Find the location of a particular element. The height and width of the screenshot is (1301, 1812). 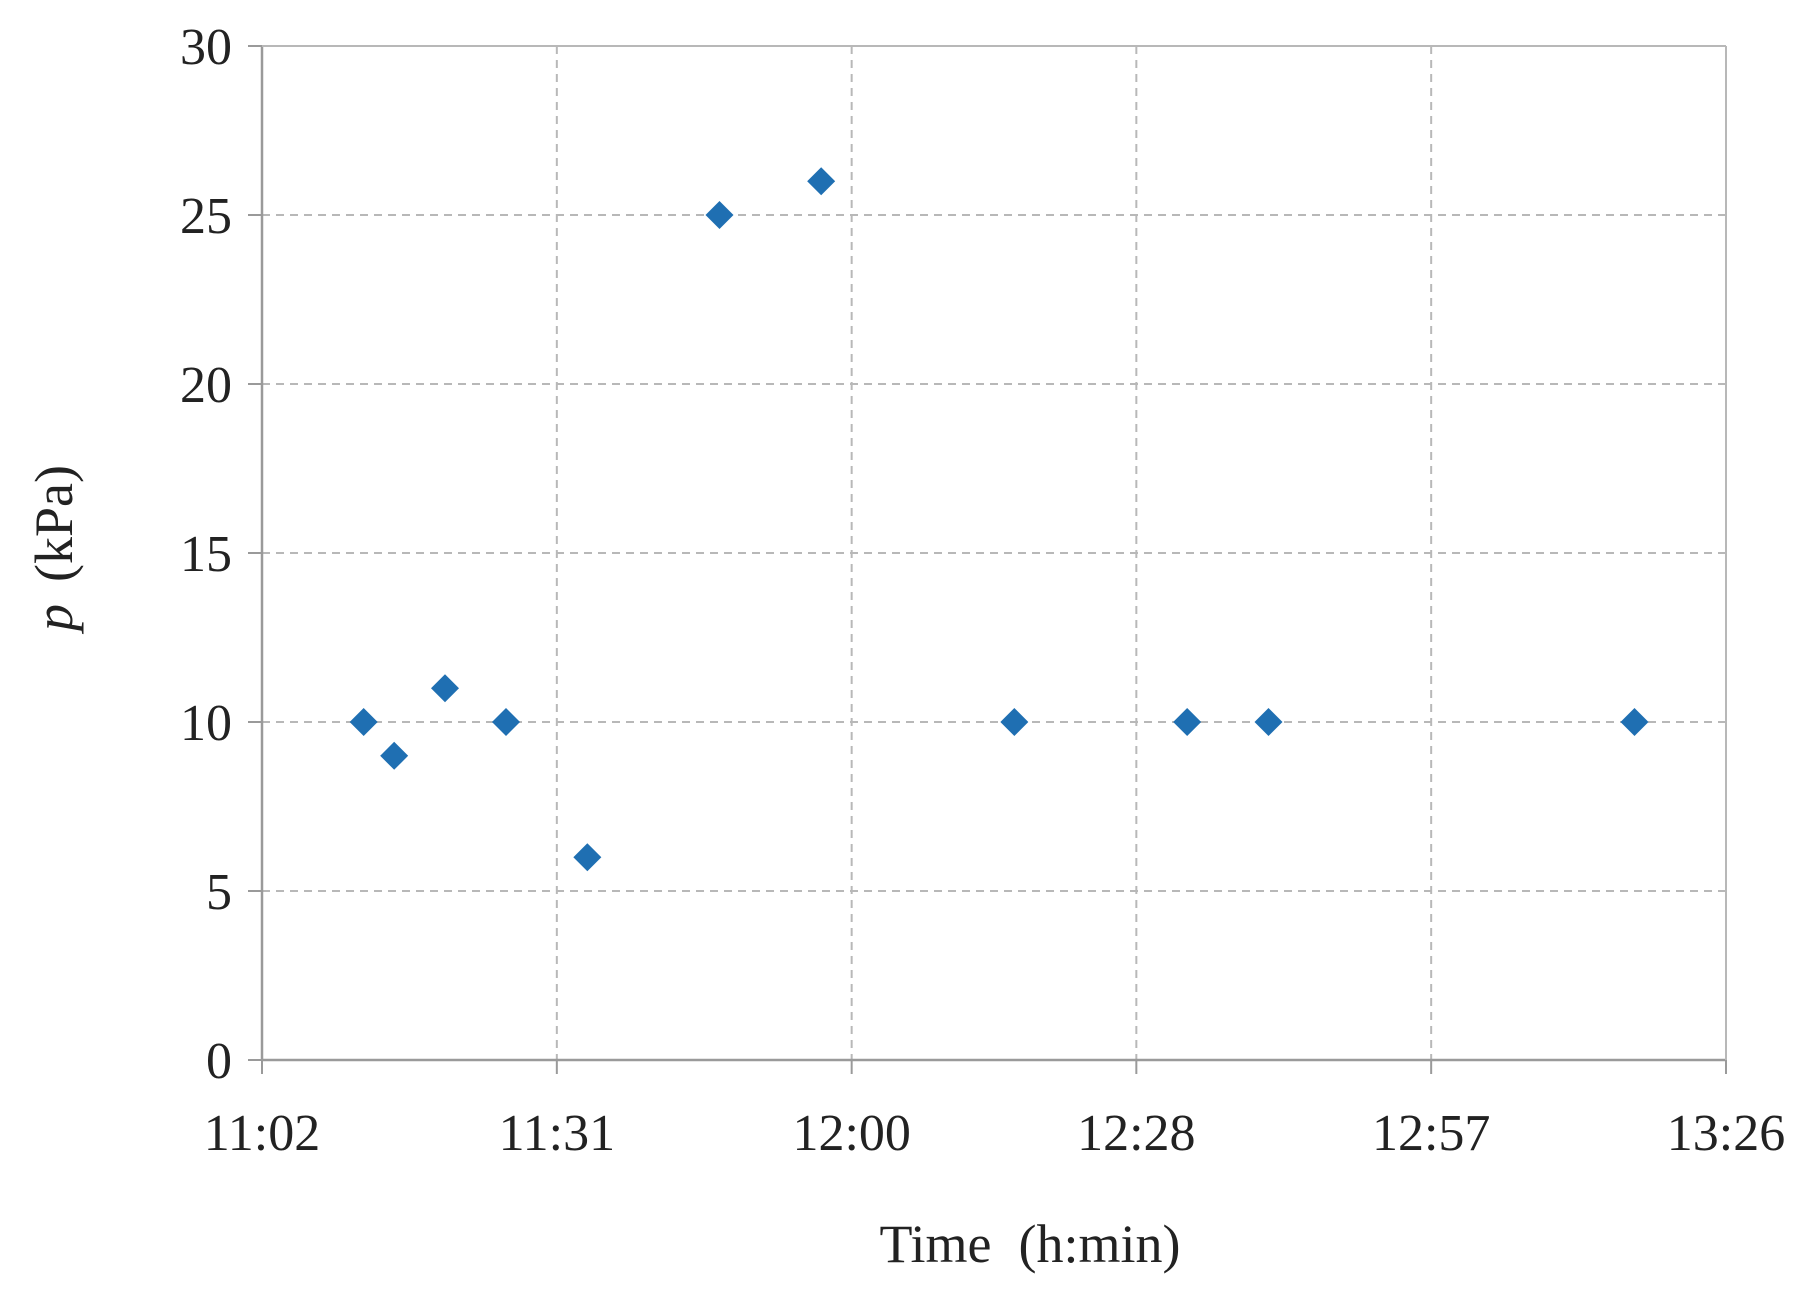

x-tick-label: 12:57 is located at coordinates (1431, 1133).